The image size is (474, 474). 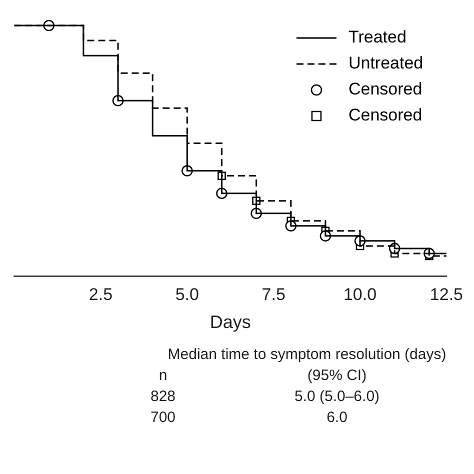 What do you see at coordinates (337, 375) in the screenshot?
I see `text: (95% CI)` at bounding box center [337, 375].